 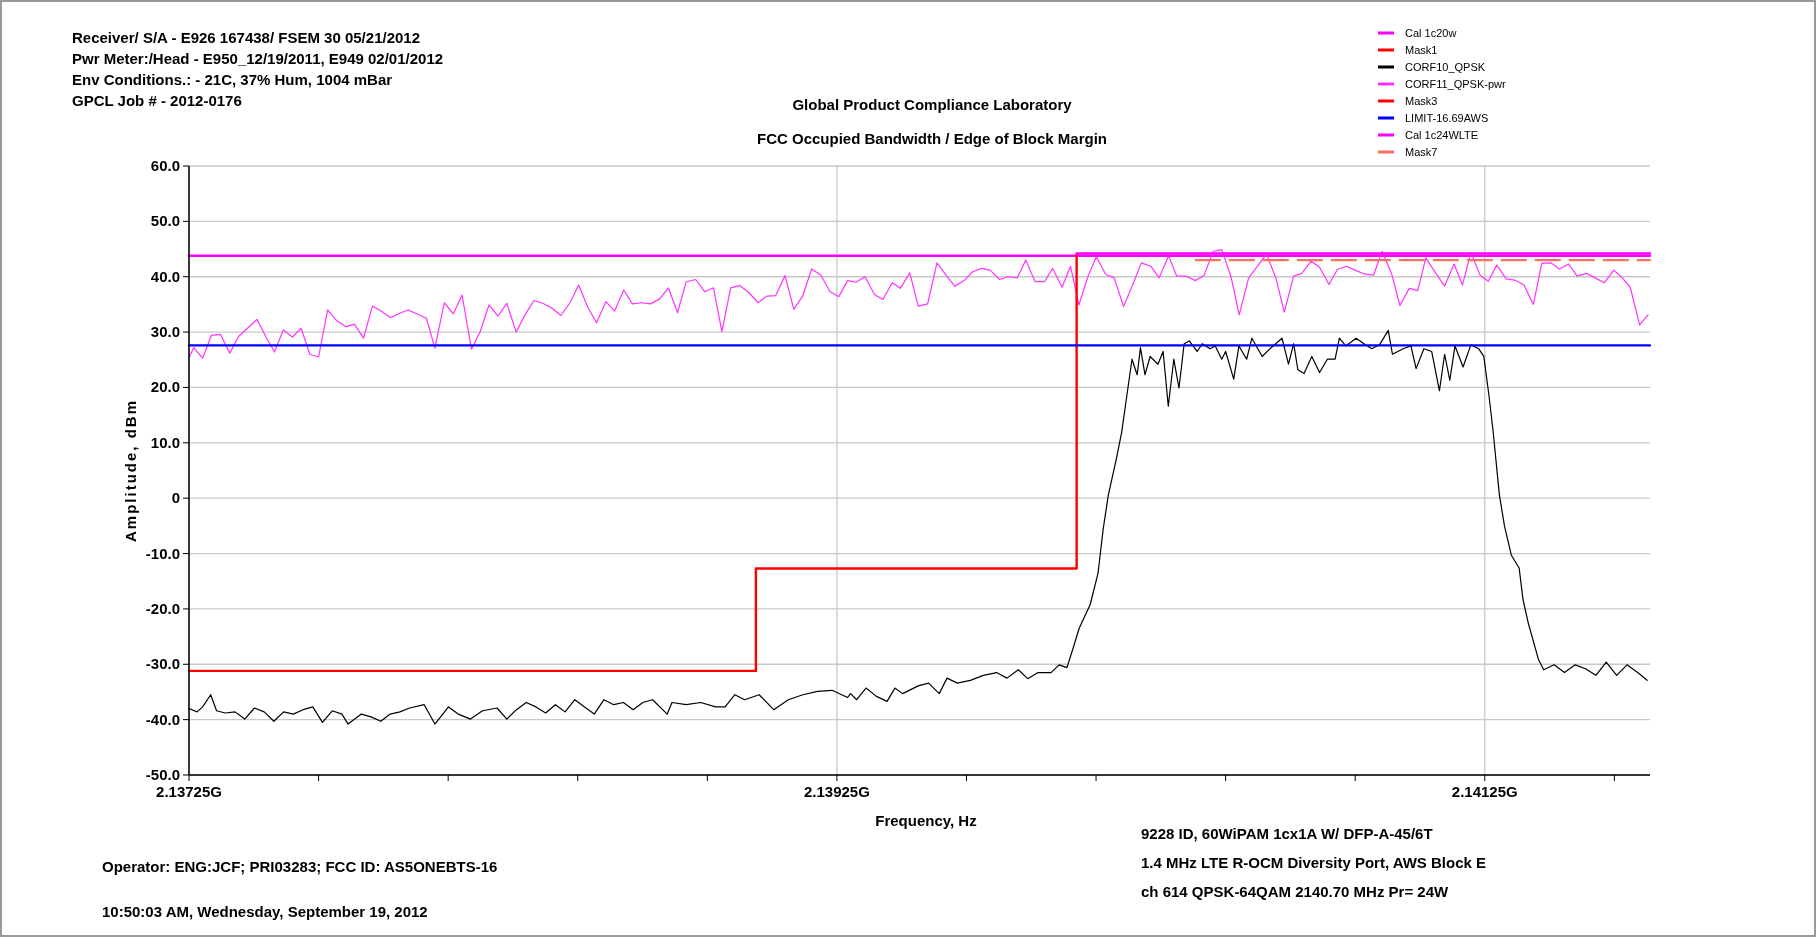 What do you see at coordinates (1421, 50) in the screenshot?
I see `legend-label: Mask1` at bounding box center [1421, 50].